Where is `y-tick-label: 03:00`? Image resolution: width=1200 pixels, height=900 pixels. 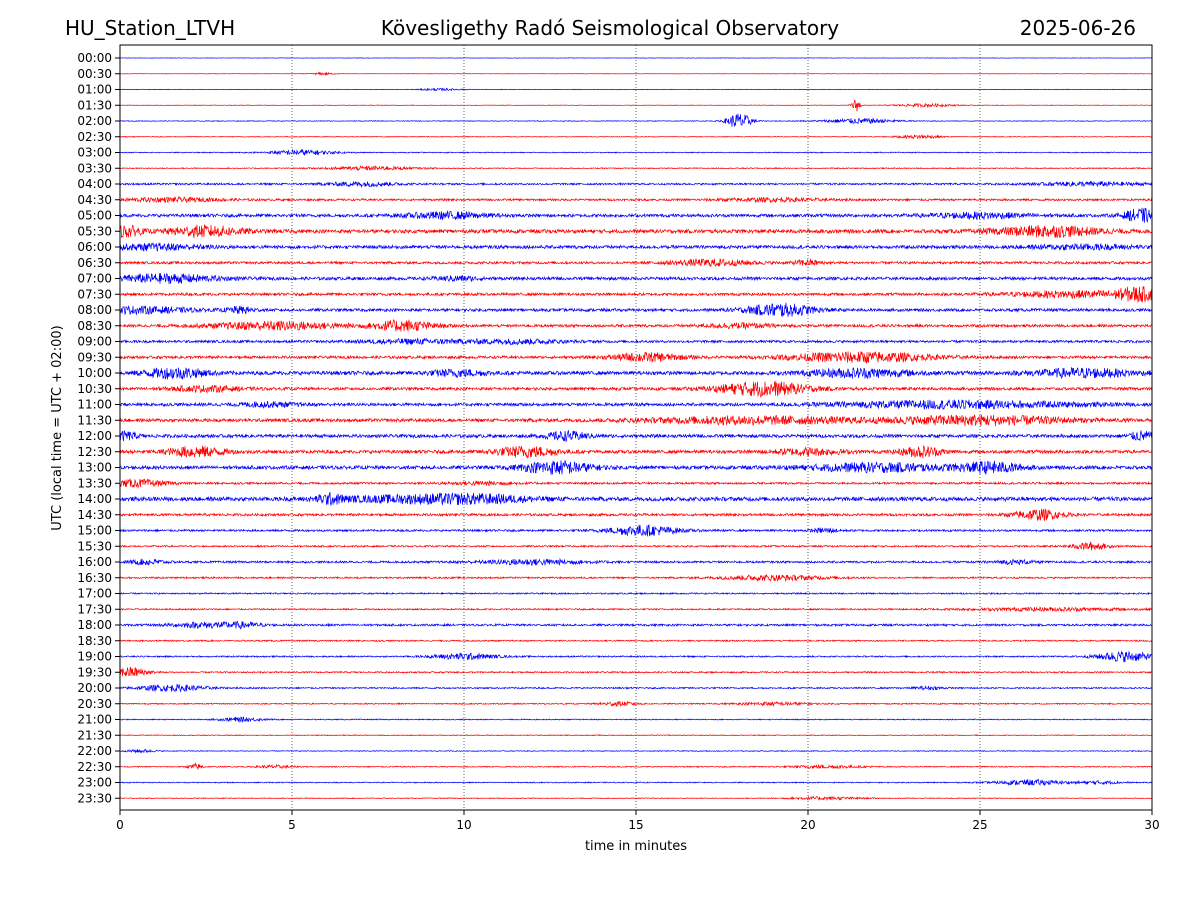 y-tick-label: 03:00 is located at coordinates (94, 153).